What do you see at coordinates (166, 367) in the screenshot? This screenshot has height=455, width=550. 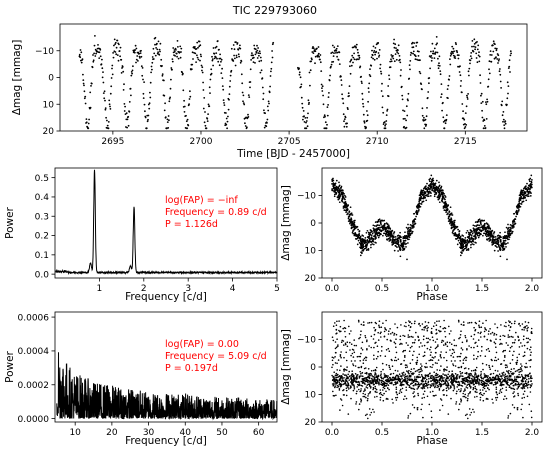 I see `periodogram-2-frame` at bounding box center [166, 367].